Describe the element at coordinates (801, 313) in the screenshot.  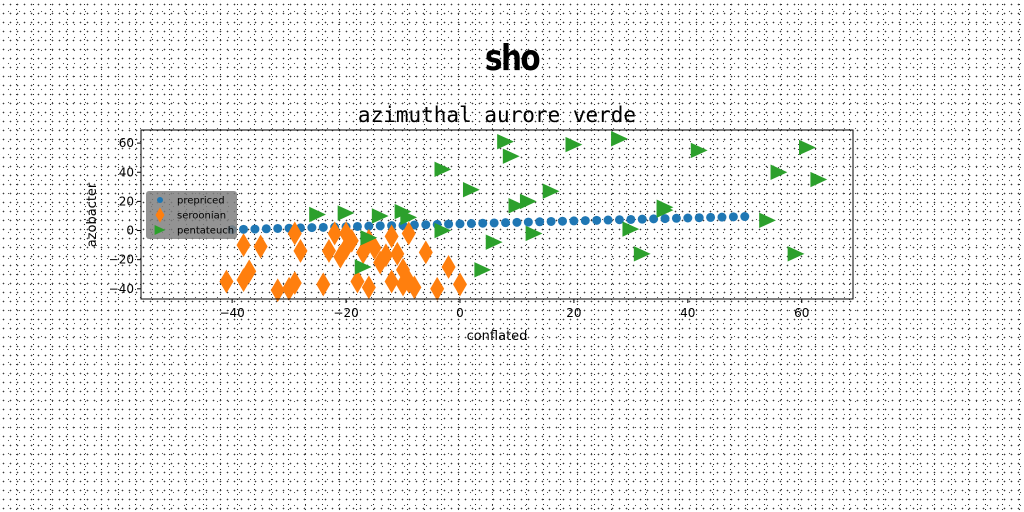
I see `x-tick-label: 60` at that location.